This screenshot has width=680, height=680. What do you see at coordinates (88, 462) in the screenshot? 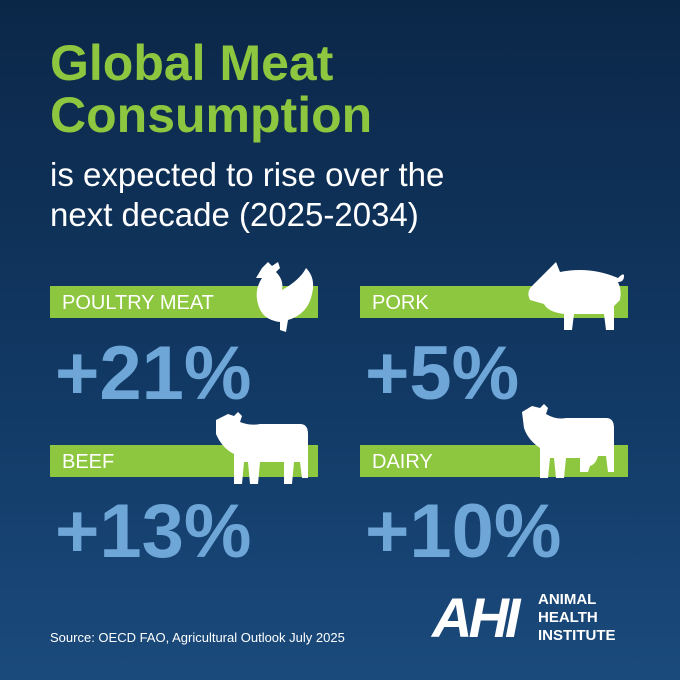
I see `item-label: BEEF` at bounding box center [88, 462].